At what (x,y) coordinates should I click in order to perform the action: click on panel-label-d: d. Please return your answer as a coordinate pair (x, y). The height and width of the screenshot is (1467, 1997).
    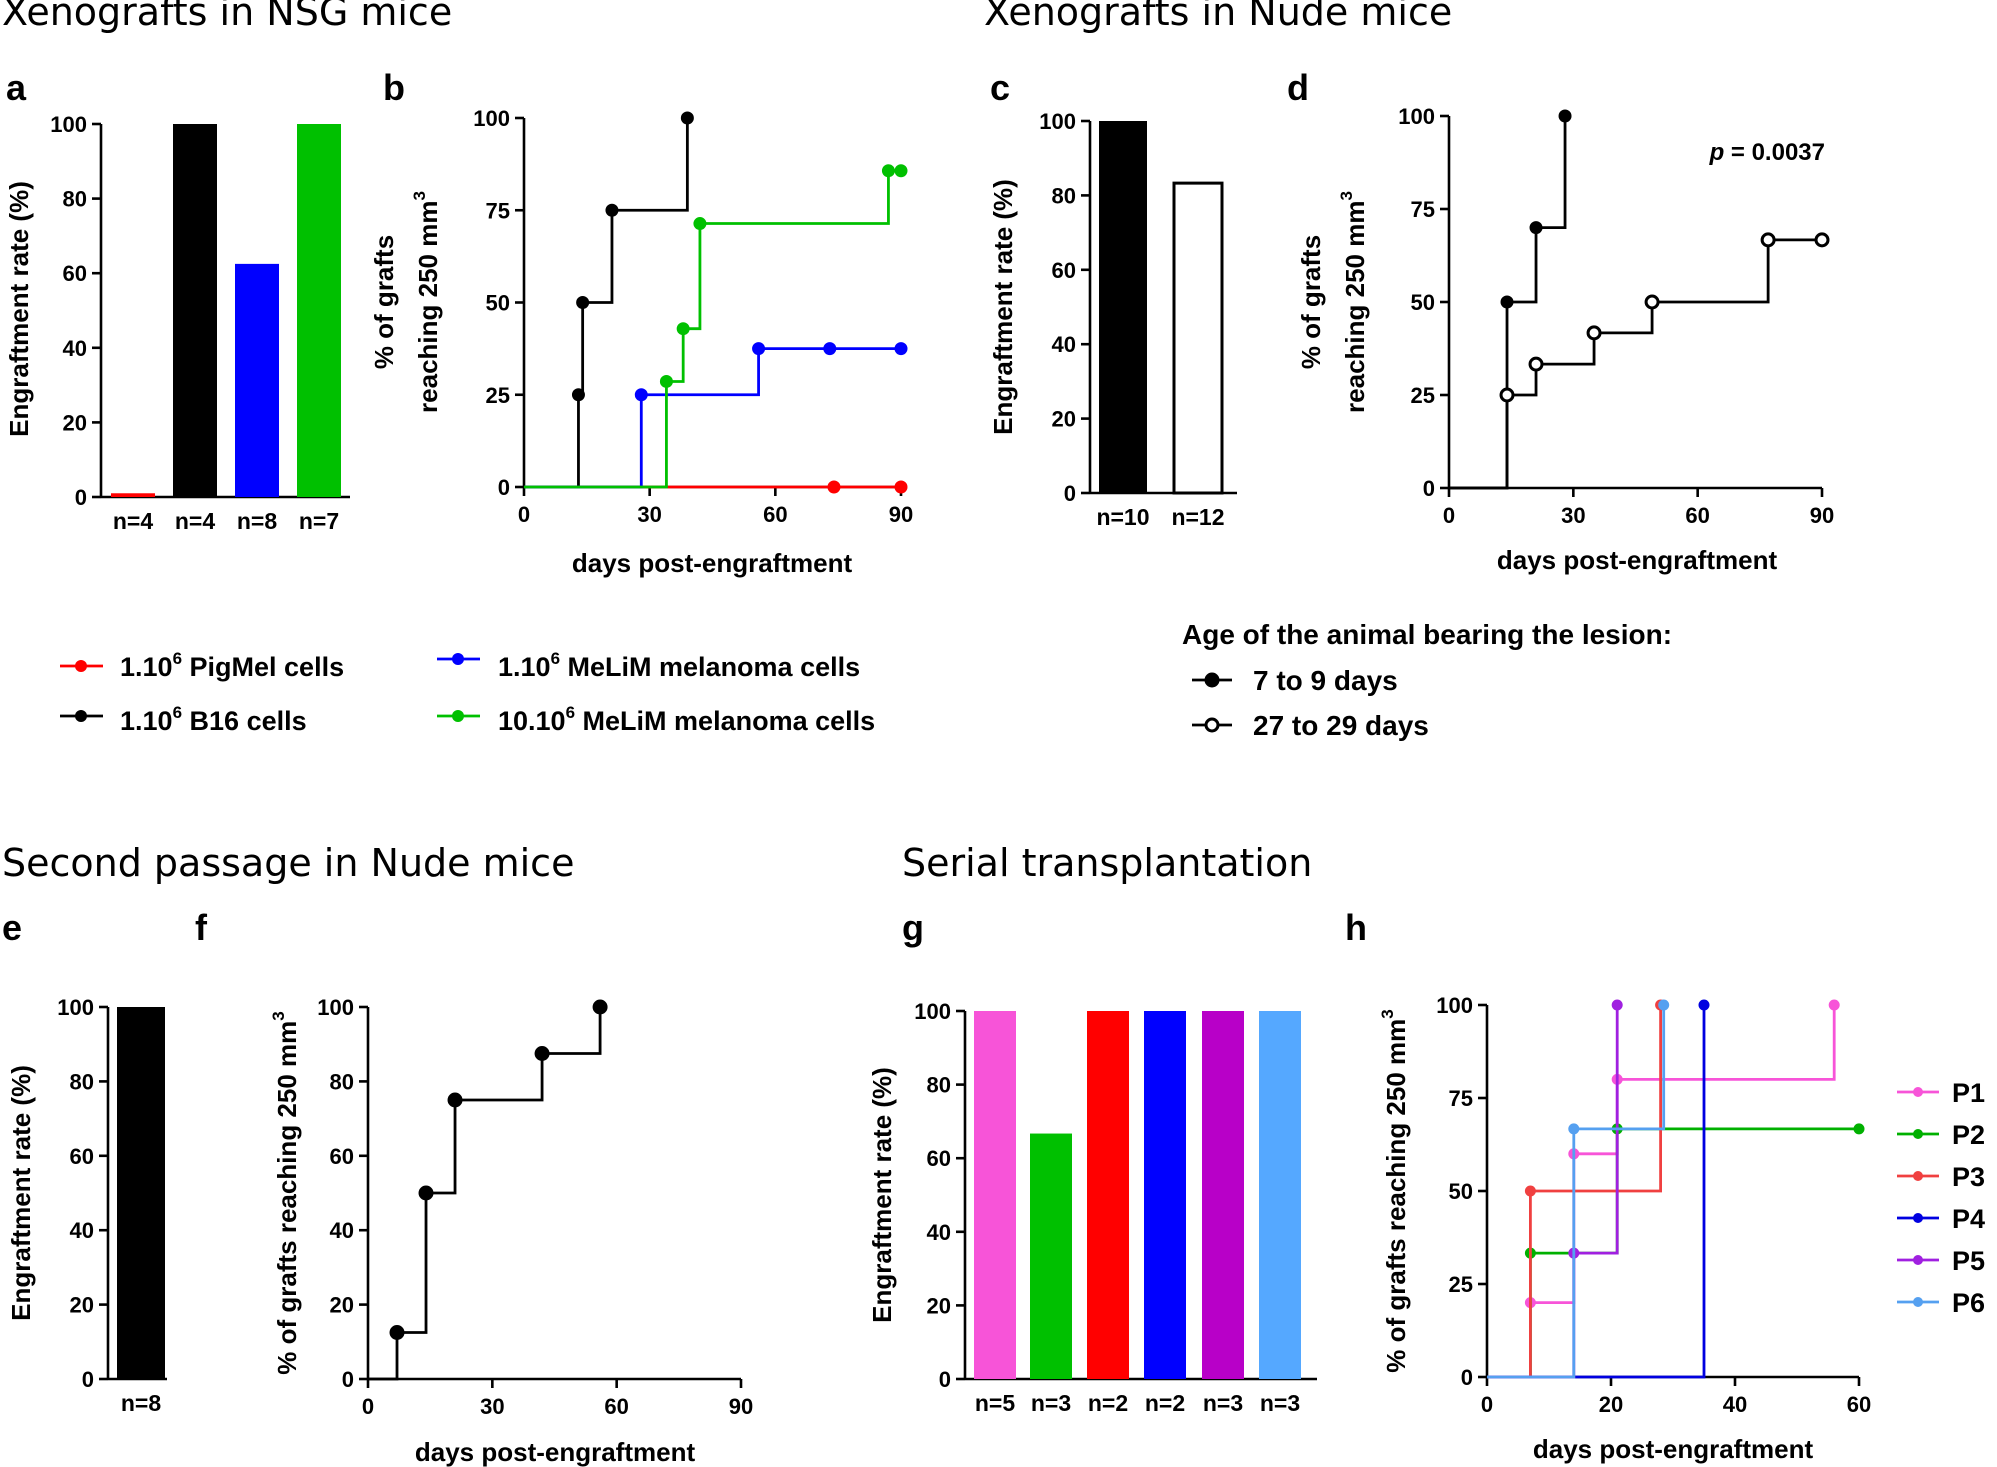
    Looking at the image, I should click on (1298, 87).